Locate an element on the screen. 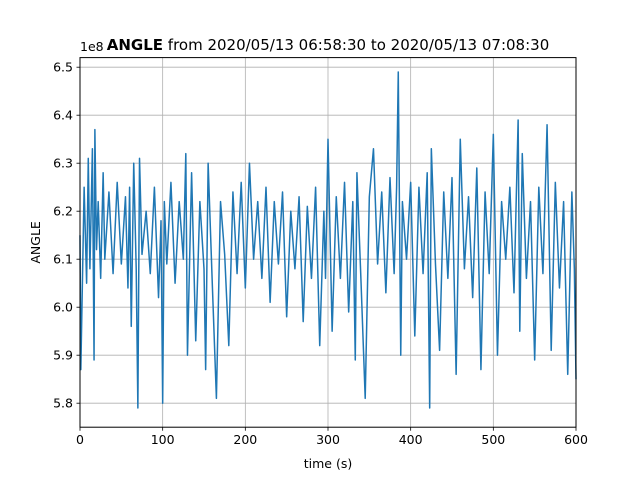 The height and width of the screenshot is (480, 640). x-tick-label: 500 is located at coordinates (493, 439).